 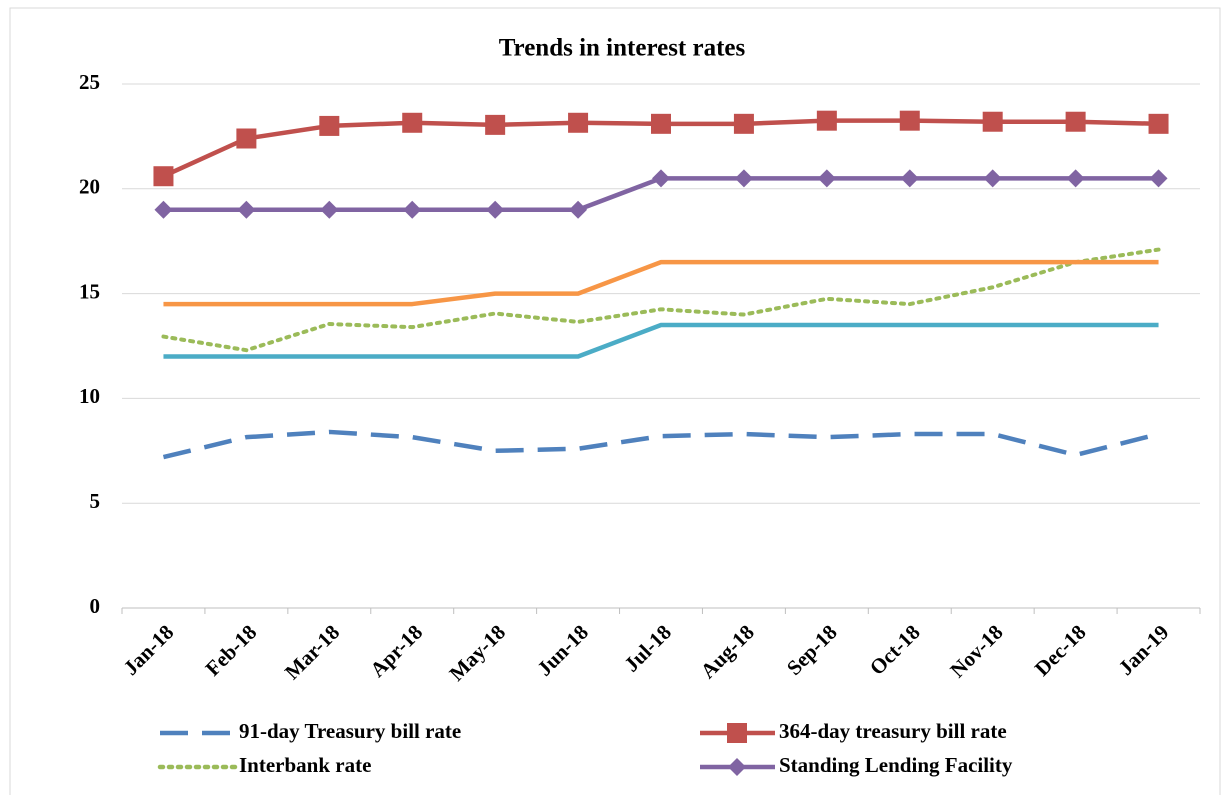 What do you see at coordinates (89, 291) in the screenshot?
I see `y-tick-label: 15` at bounding box center [89, 291].